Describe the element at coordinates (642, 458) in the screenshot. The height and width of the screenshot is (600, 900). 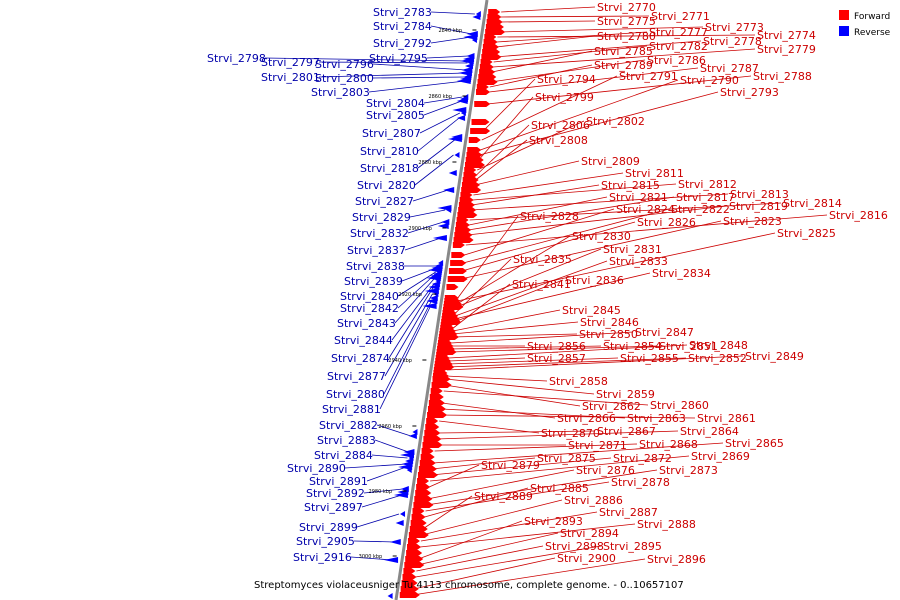
I see `forward-gene-label: Strvi_2872` at that location.